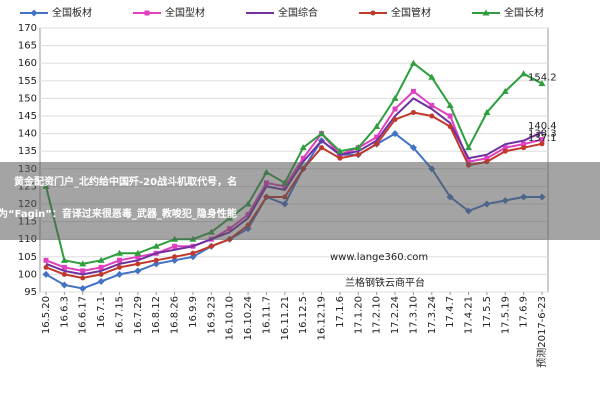 Image resolution: width=600 pixels, height=400 pixels. Describe the element at coordinates (185, 12) in the screenshot. I see `legend-label: 全国型材` at that location.